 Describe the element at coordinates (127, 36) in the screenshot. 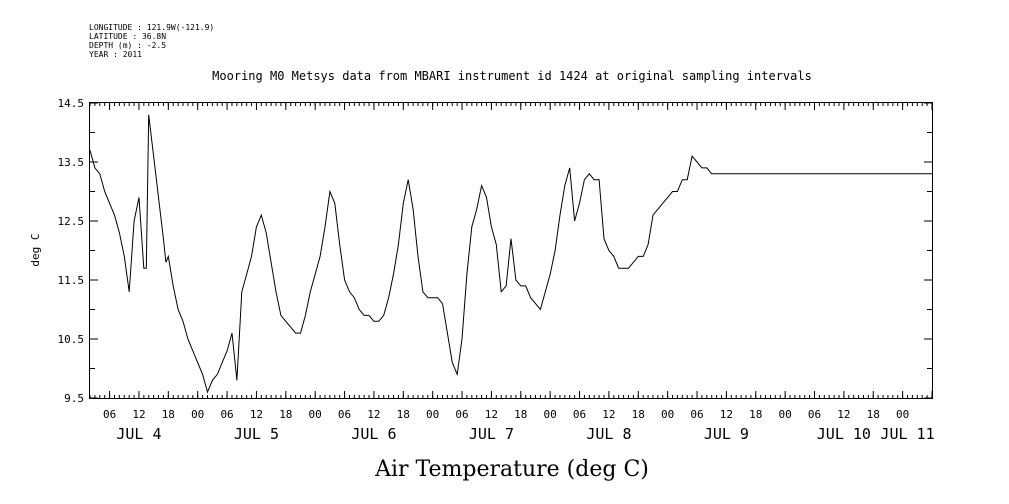

I see `meta-latitude: LATITUDE : 36.8N` at that location.